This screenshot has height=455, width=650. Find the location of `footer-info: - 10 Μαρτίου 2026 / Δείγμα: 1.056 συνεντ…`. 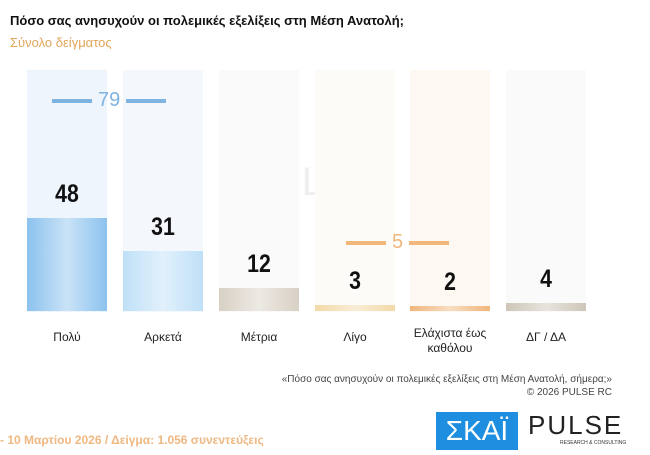

footer-info: - 10 Μαρτίου 2026 / Δείγμα: 1.056 συνεντ… is located at coordinates (132, 440).